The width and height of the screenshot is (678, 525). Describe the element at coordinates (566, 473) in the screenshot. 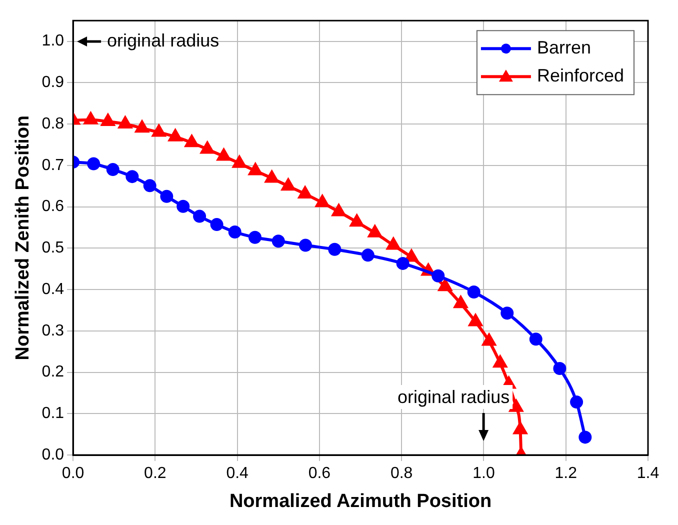

I see `x-tick-label: 1.2` at that location.